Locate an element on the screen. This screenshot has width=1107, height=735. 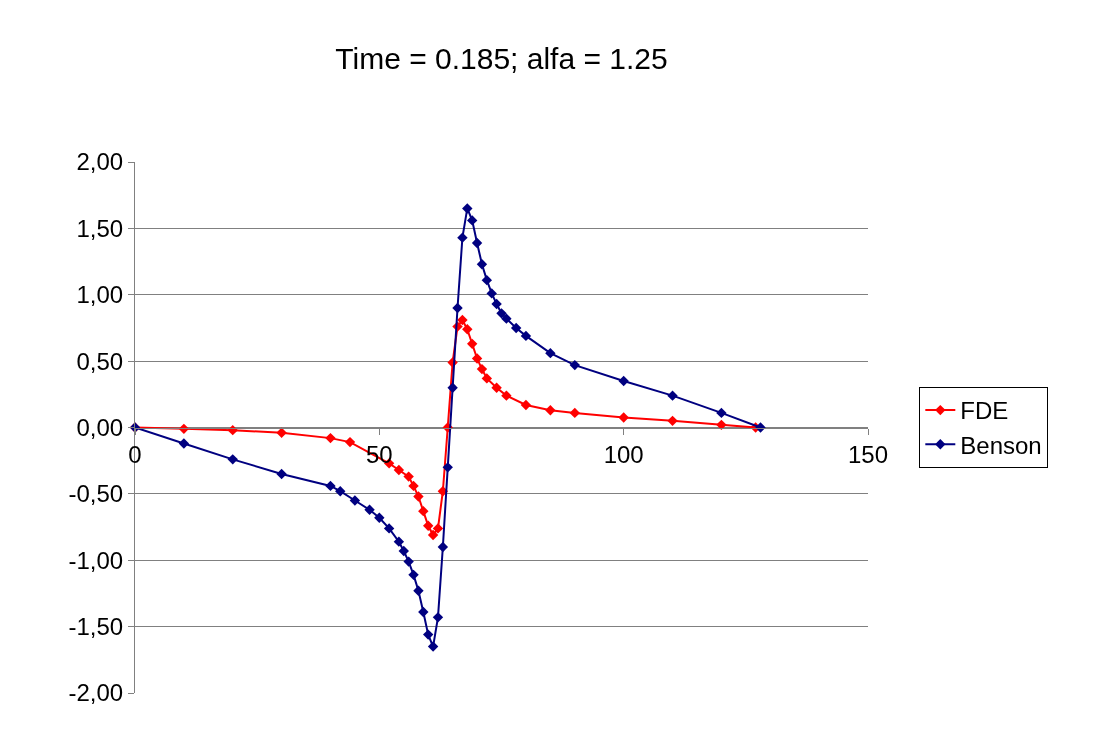
x-tick-label: 0 is located at coordinates (135, 455).